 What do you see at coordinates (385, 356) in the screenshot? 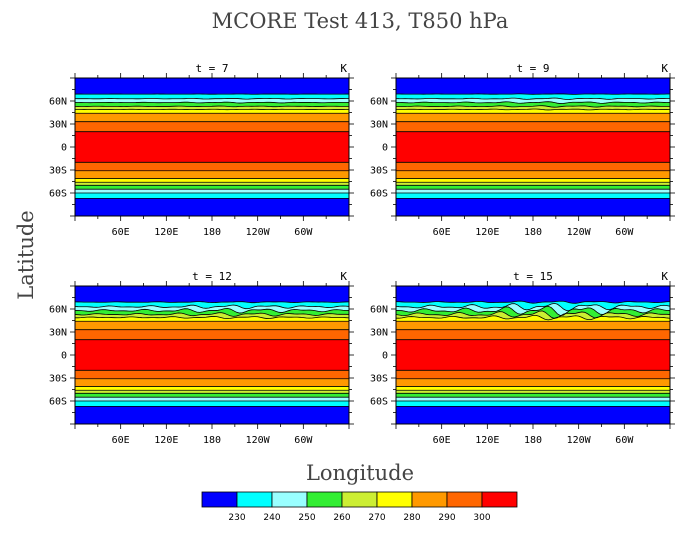
I see `y-tick-label: 0` at bounding box center [385, 356].